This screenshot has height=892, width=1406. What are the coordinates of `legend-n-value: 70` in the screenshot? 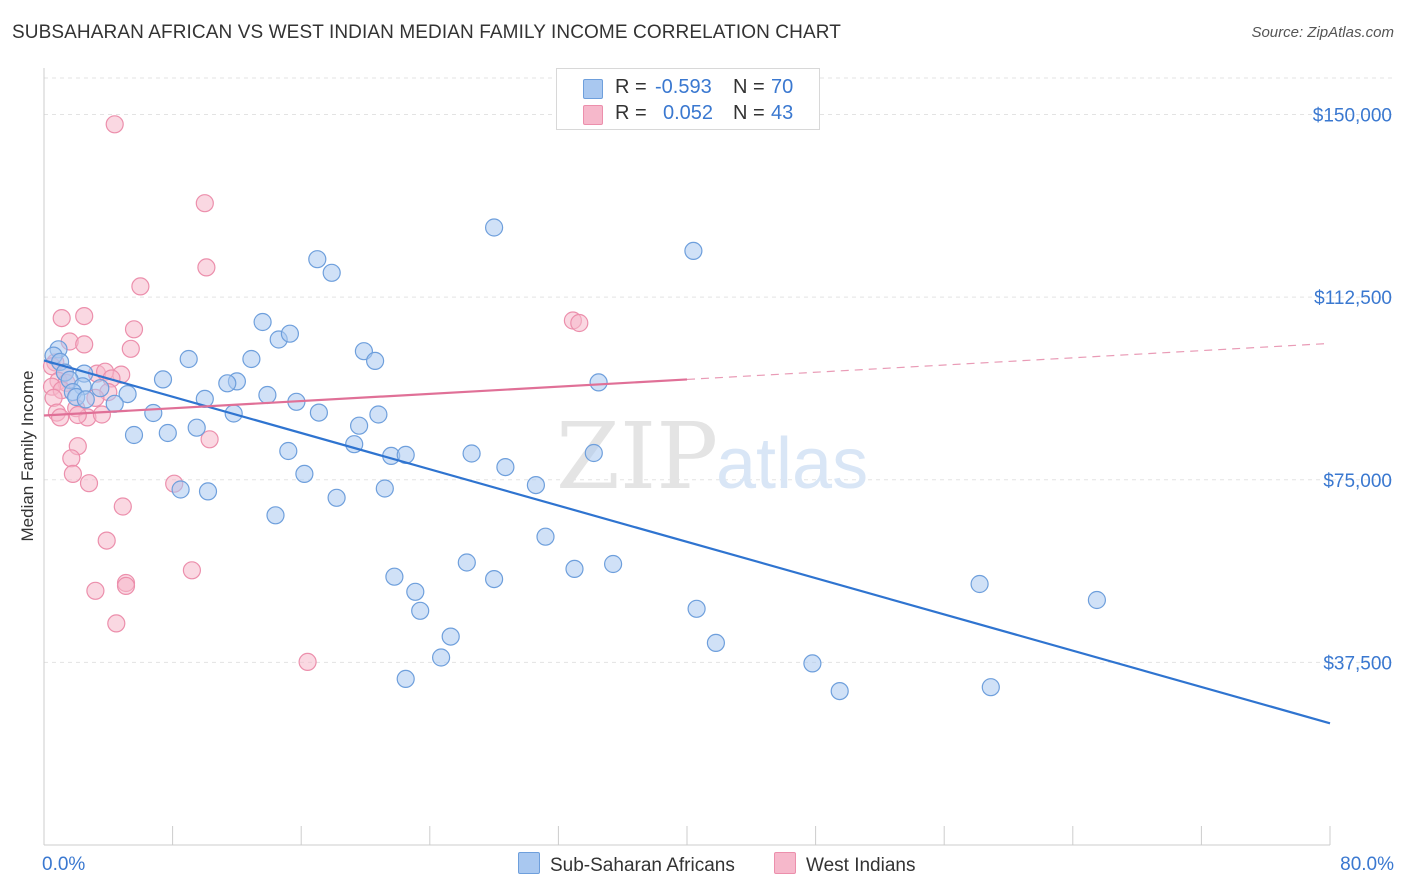 It's located at (782, 87).